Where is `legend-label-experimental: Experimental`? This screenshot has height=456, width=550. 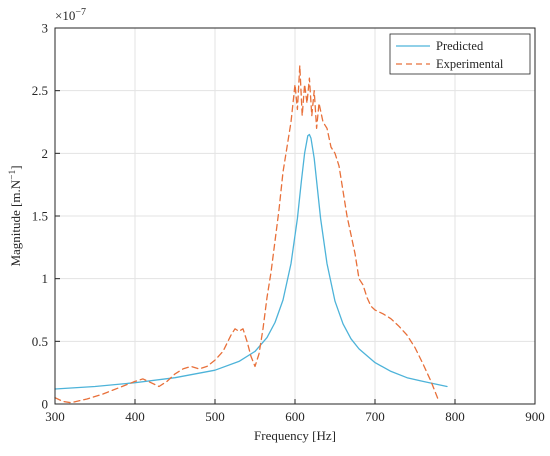 legend-label-experimental: Experimental is located at coordinates (470, 64).